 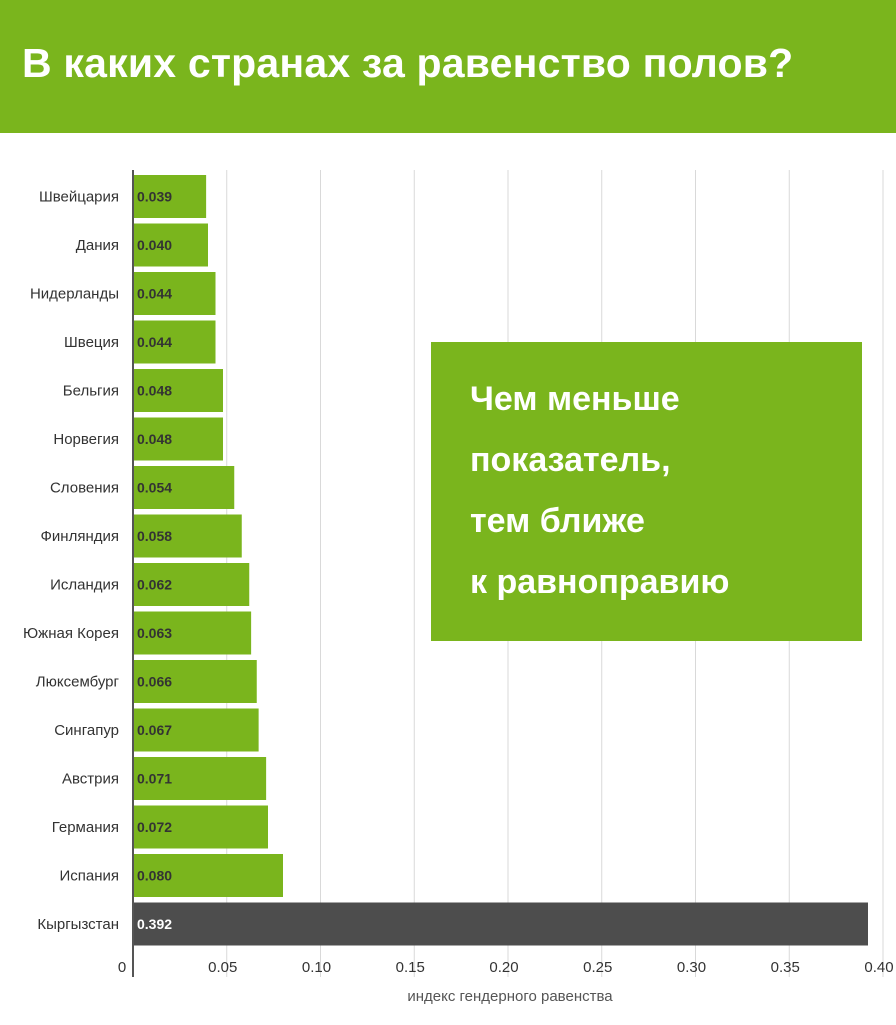 What do you see at coordinates (316, 967) in the screenshot?
I see `x-tick-label: 0.10` at bounding box center [316, 967].